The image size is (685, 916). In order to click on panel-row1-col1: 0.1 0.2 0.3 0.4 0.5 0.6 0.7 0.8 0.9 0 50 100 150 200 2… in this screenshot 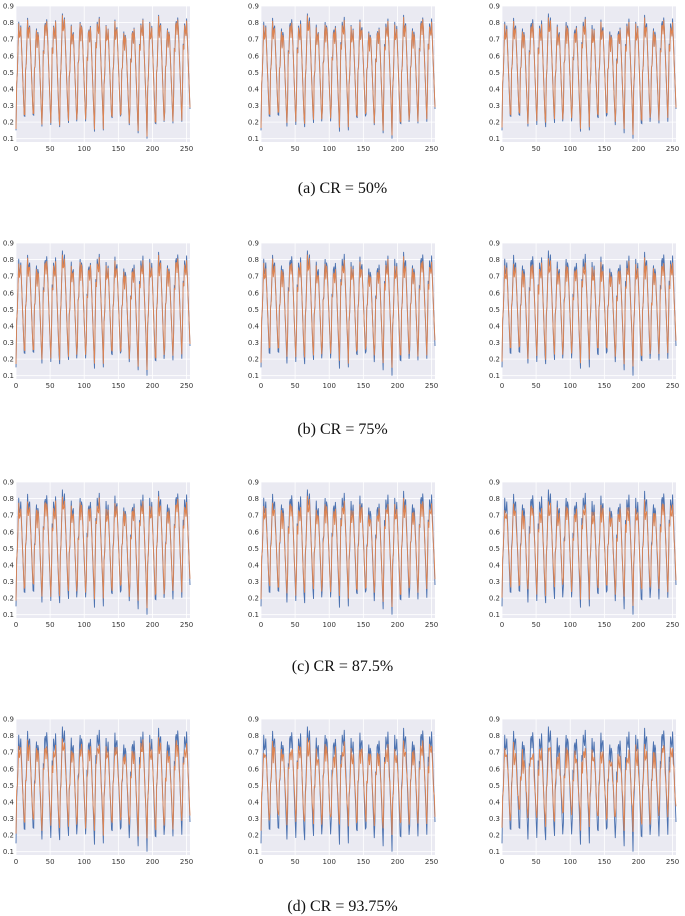, I will do `click(98, 78)`.